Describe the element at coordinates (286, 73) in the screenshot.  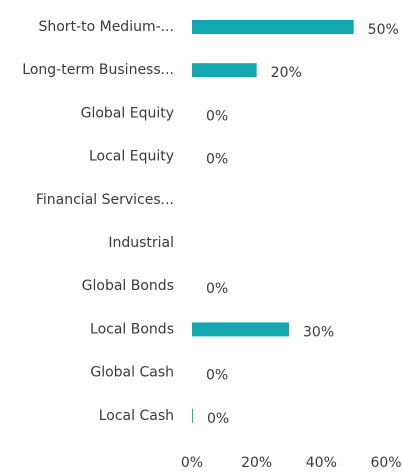
I see `value-label: 20%` at that location.